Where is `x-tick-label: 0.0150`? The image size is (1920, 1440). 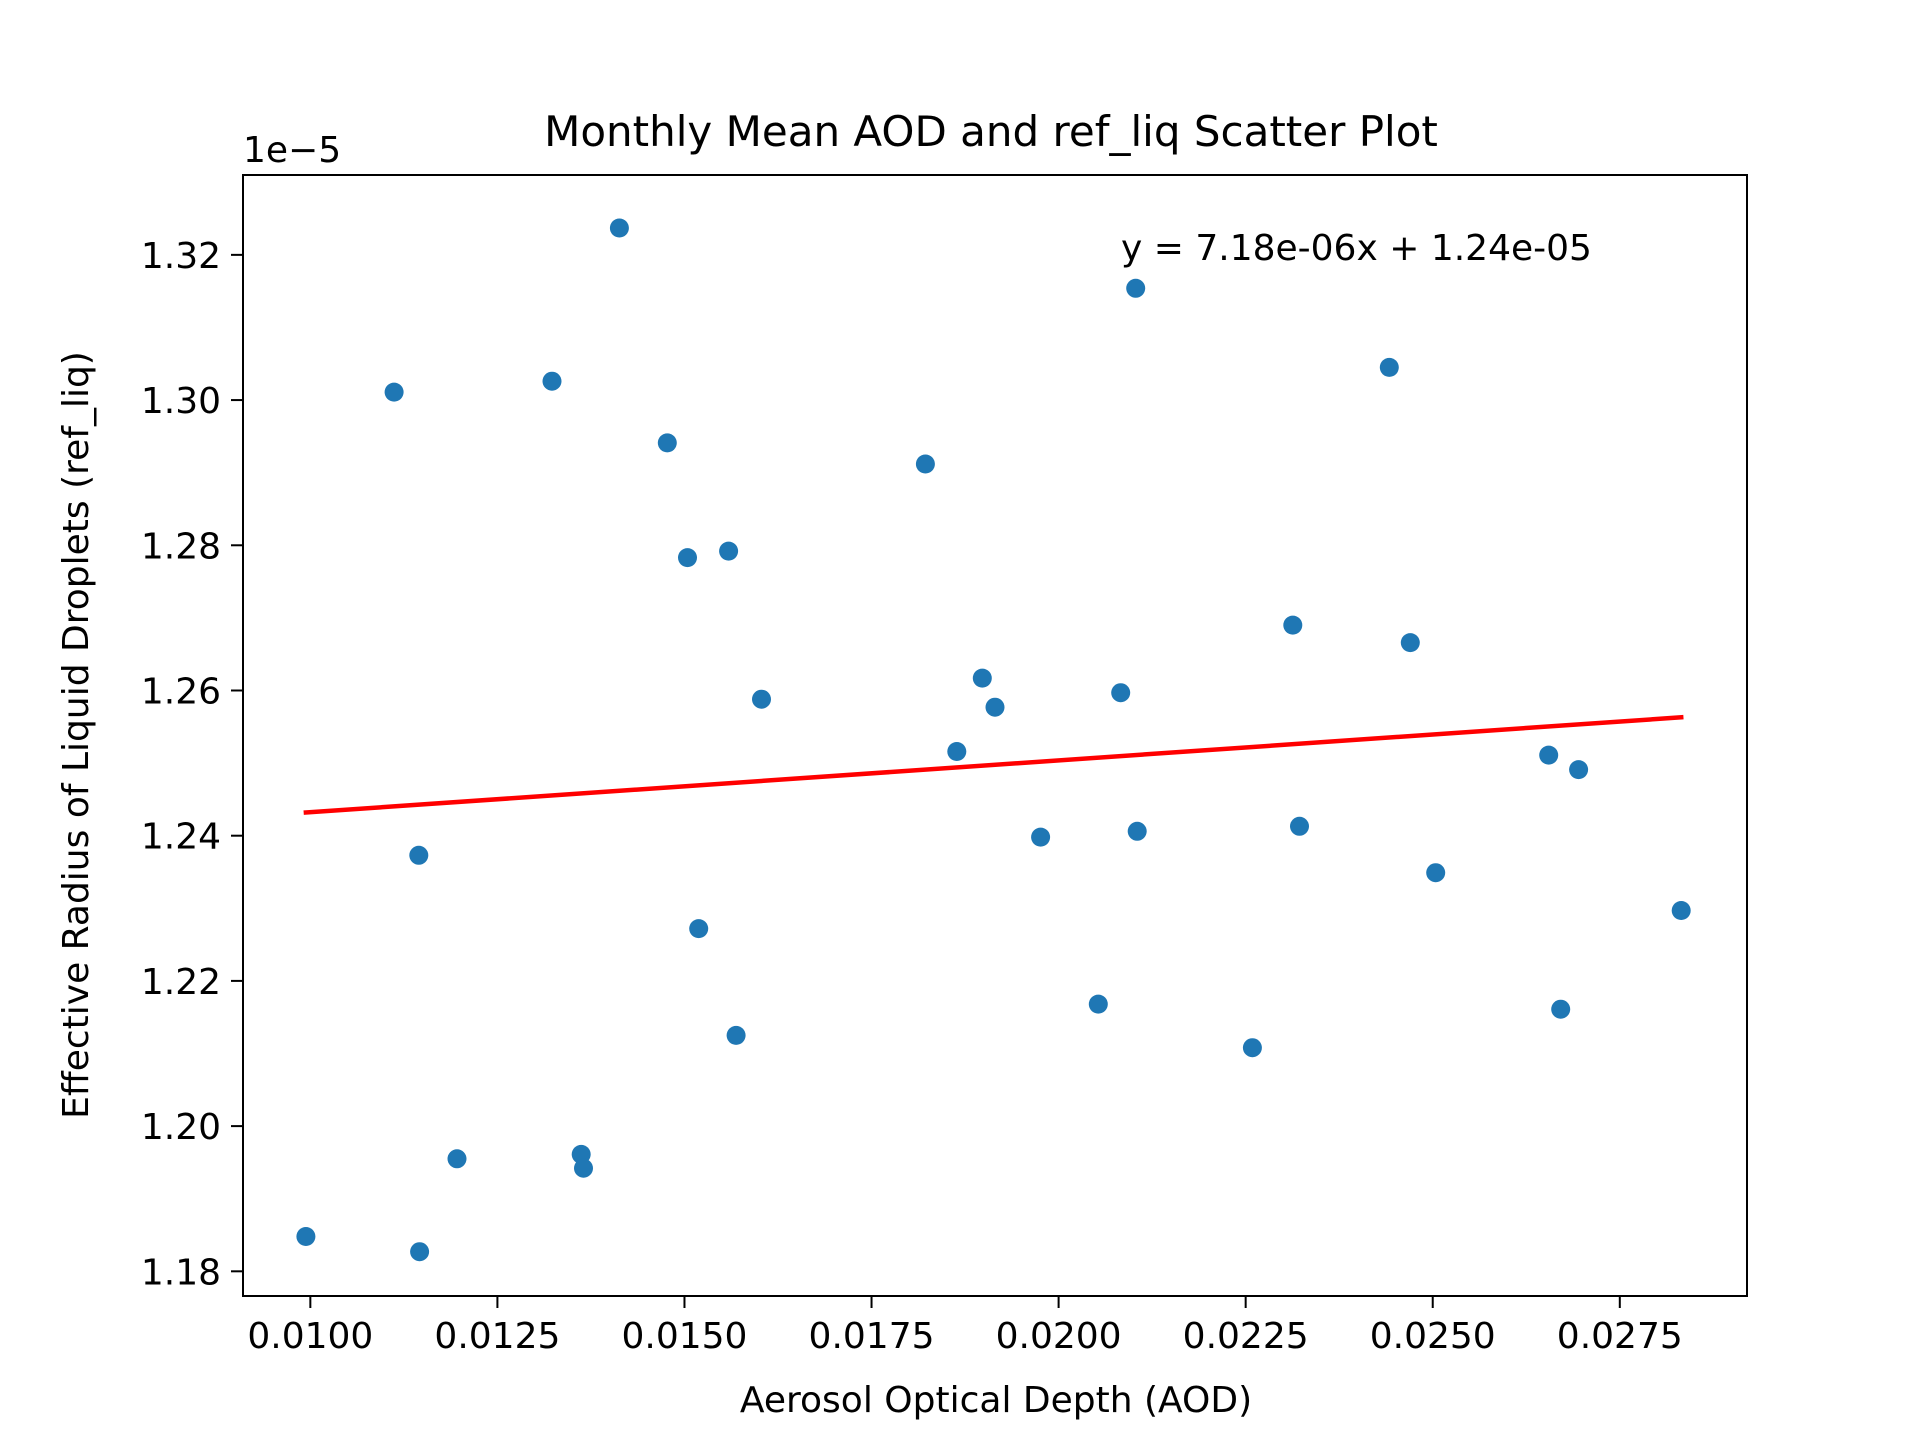
x-tick-label: 0.0150 is located at coordinates (684, 1336).